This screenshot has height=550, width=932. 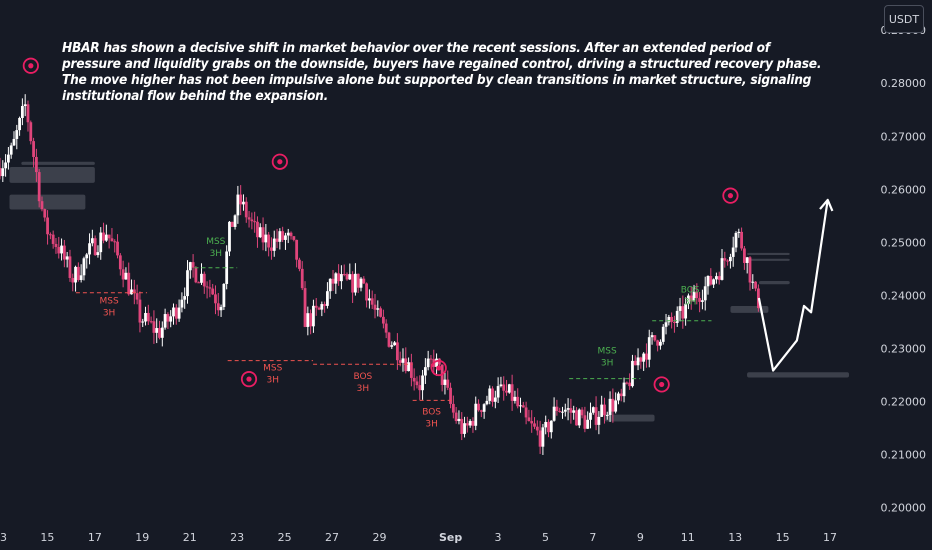 I want to click on structure-timeframe-label: 3H, so click(x=690, y=303).